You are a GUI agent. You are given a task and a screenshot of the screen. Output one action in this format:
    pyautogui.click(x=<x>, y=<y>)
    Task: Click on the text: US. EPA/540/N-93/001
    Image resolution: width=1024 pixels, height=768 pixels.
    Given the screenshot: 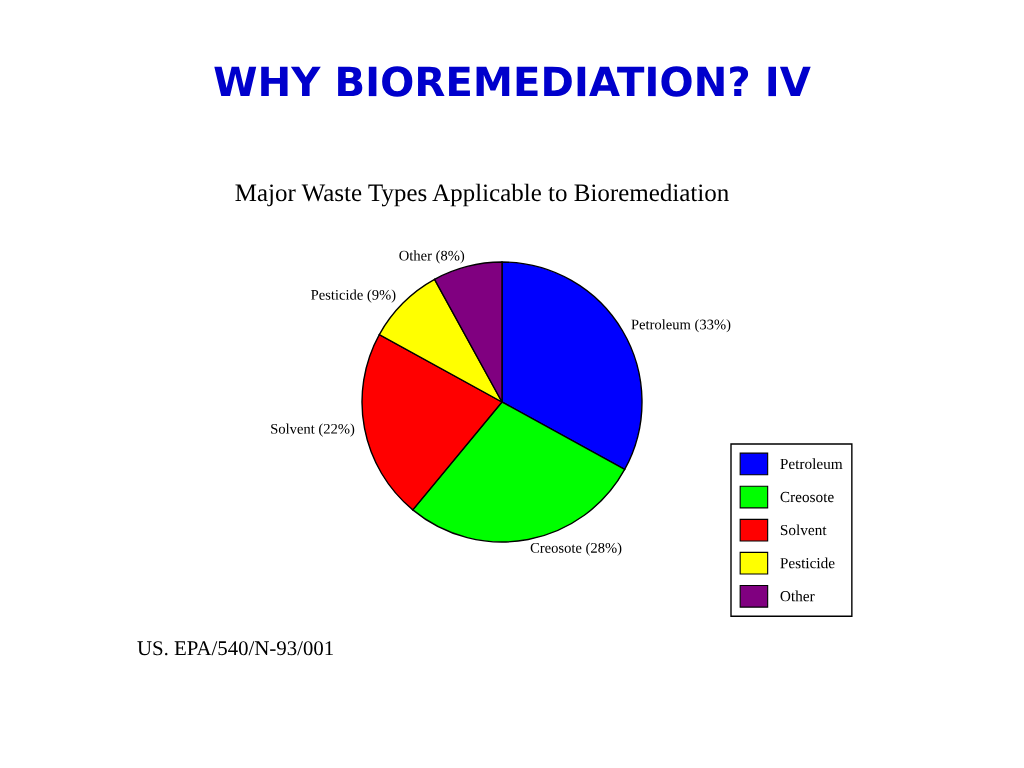 What is the action you would take?
    pyautogui.click(x=235, y=648)
    